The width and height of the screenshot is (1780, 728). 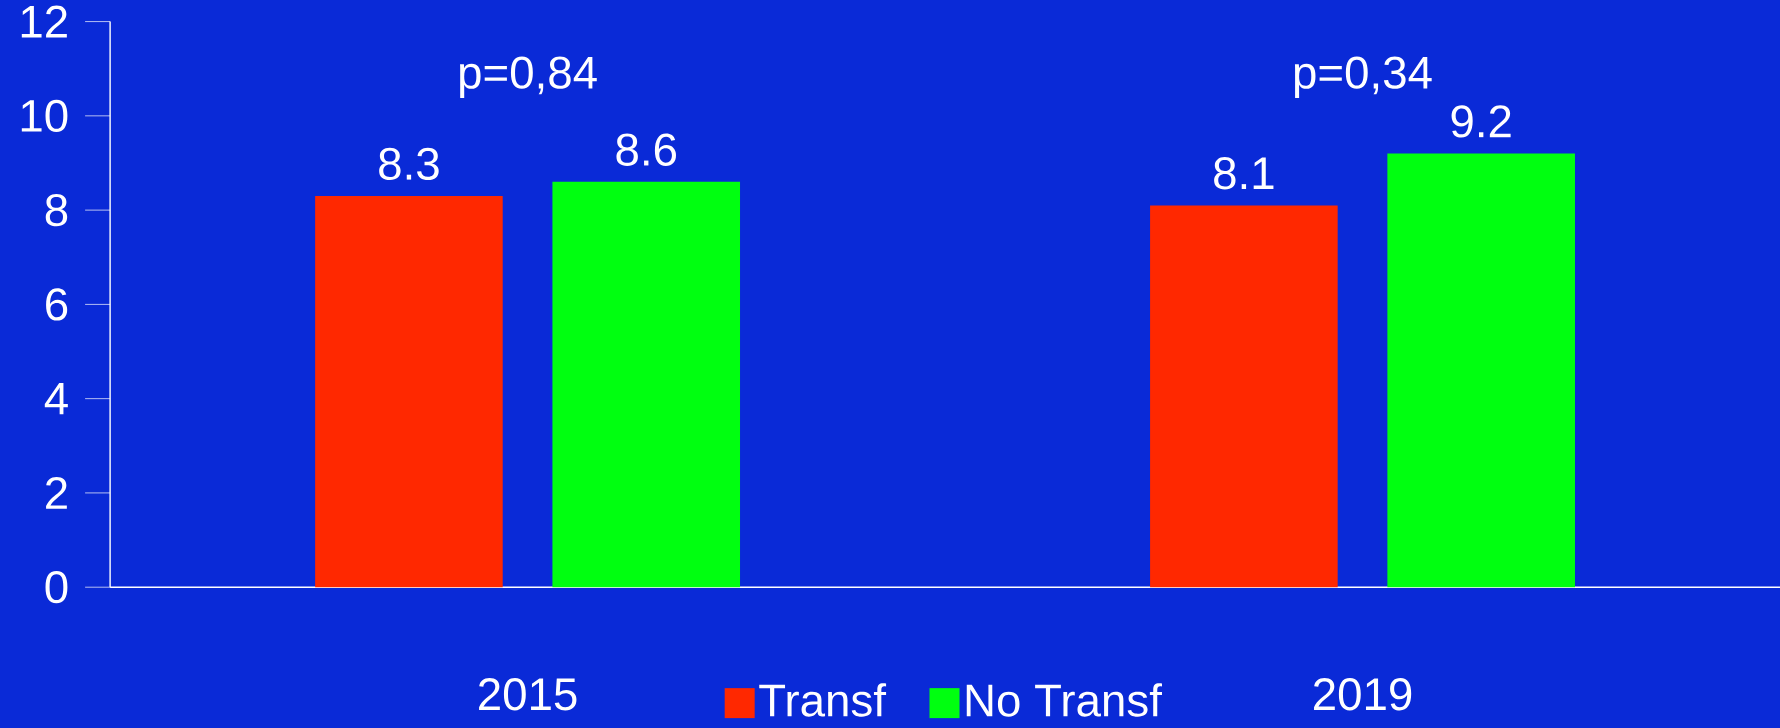 I want to click on data-label: 8.1, so click(x=1244, y=173).